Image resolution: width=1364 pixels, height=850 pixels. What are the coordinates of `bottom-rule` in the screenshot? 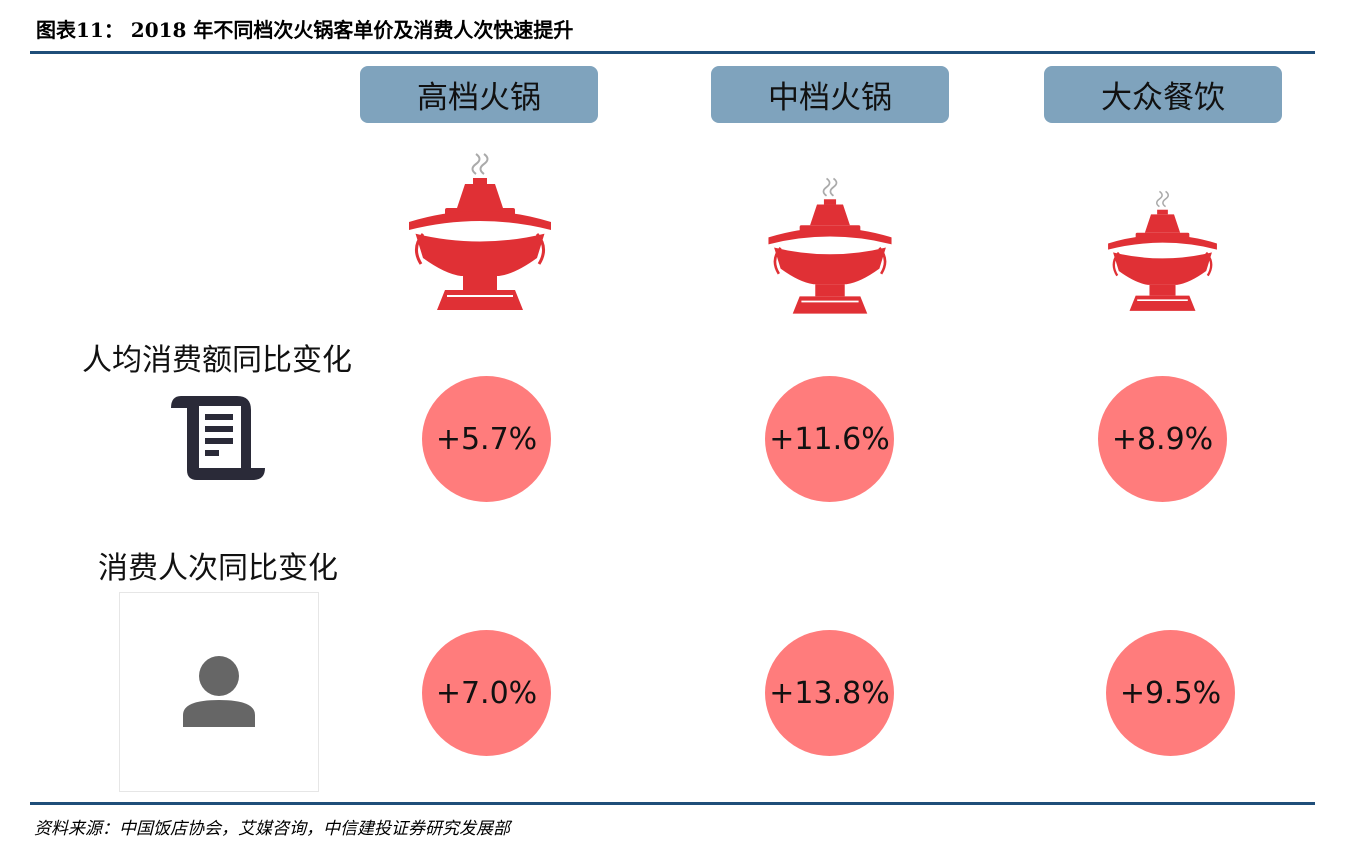 It's located at (672, 803).